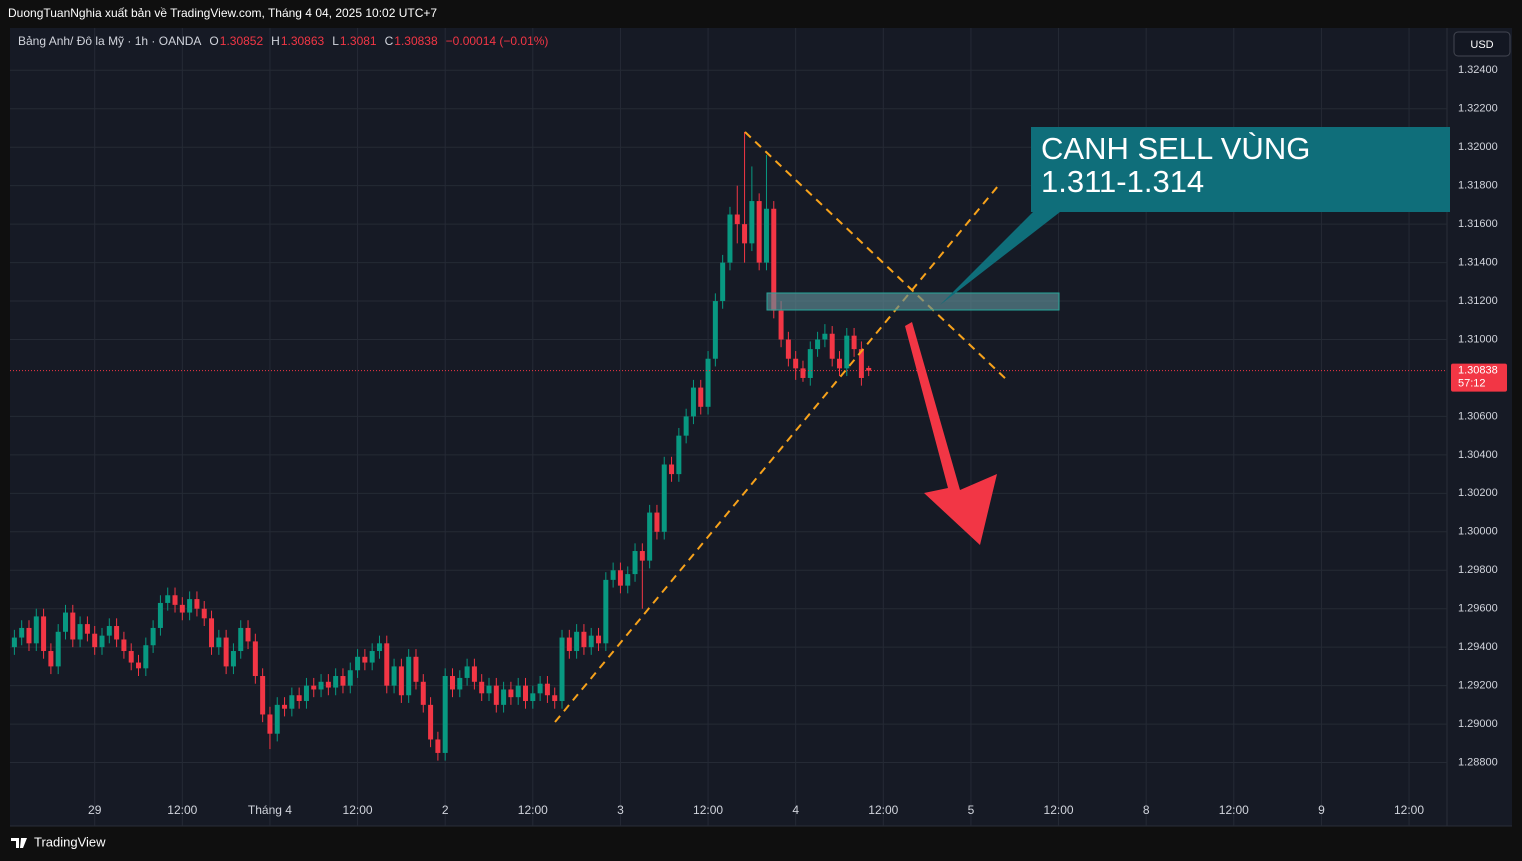 Image resolution: width=1522 pixels, height=861 pixels. I want to click on y-tick-label: 1.31200, so click(1478, 301).